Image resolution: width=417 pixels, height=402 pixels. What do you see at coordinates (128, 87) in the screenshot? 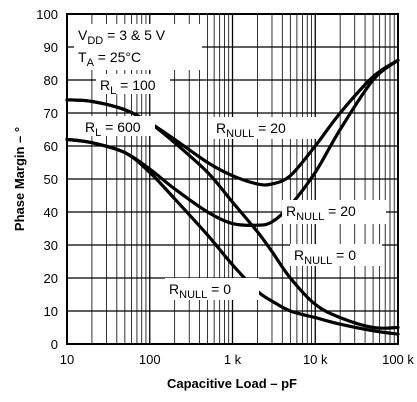
I see `annotation-rl-100: RL = 100` at bounding box center [128, 87].